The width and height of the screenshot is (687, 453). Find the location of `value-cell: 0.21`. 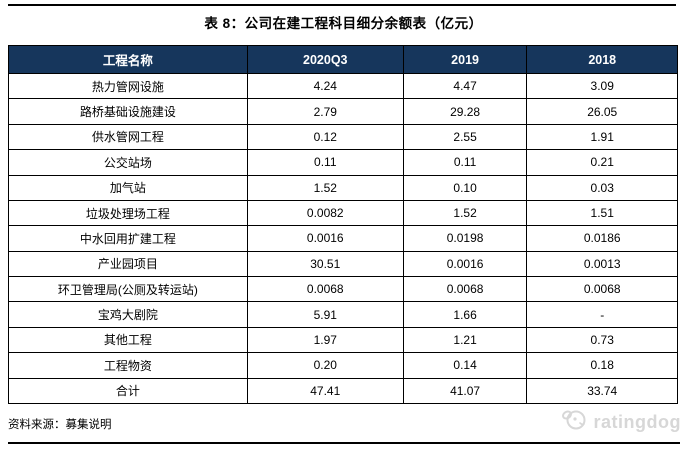

value-cell: 0.21 is located at coordinates (602, 162).